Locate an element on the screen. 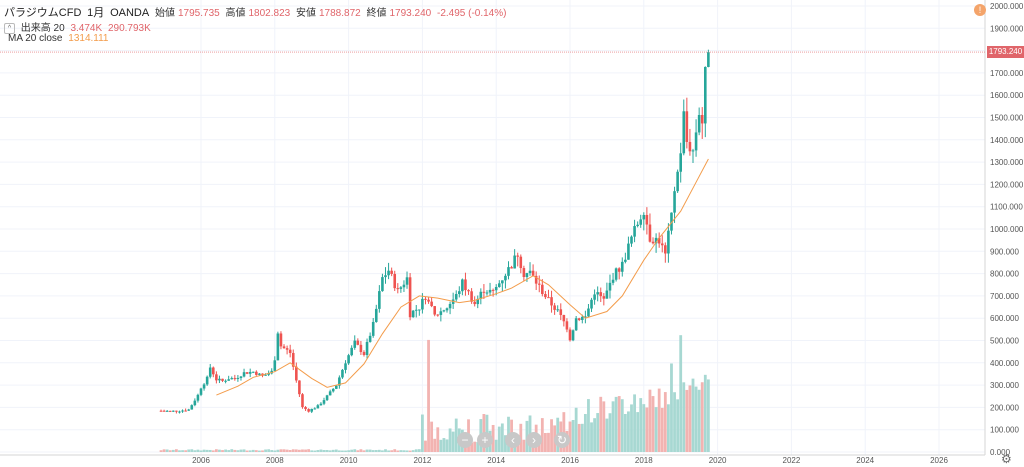 The image size is (1024, 467). price-tick-label: 100.000 is located at coordinates (1004, 430).